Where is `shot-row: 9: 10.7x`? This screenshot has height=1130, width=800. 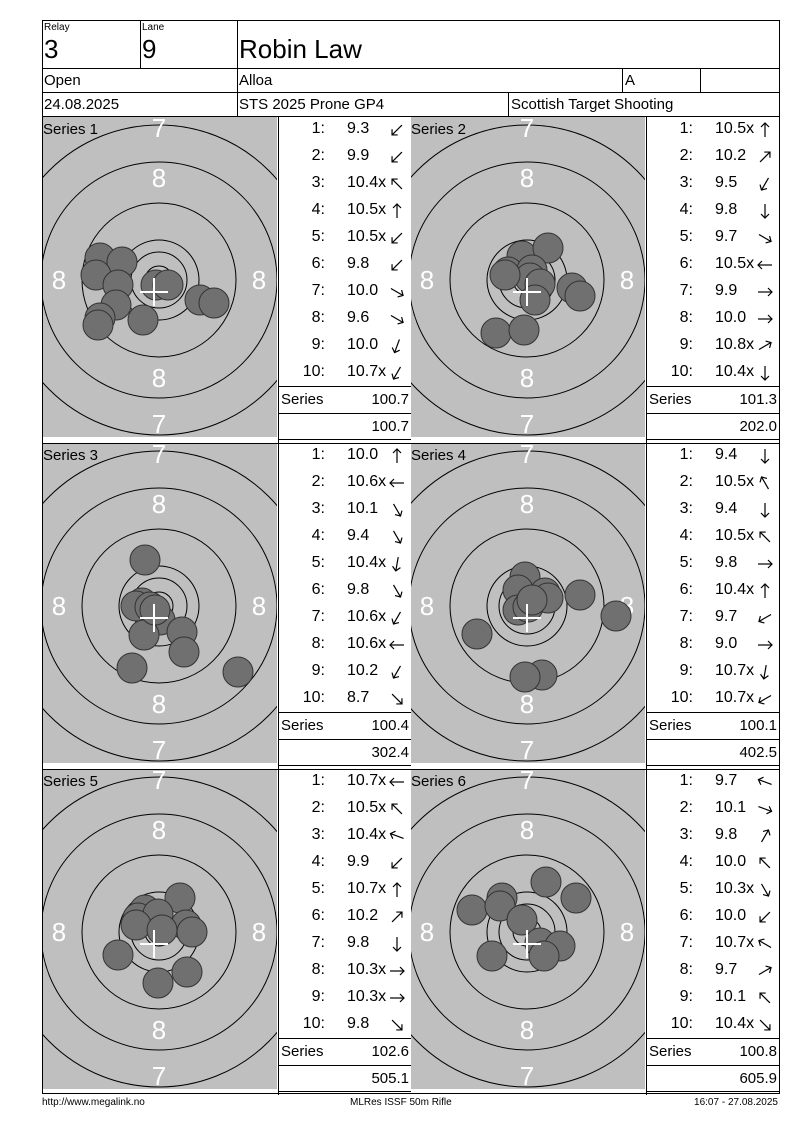
shot-row: 9: 10.7x is located at coordinates (713, 674).